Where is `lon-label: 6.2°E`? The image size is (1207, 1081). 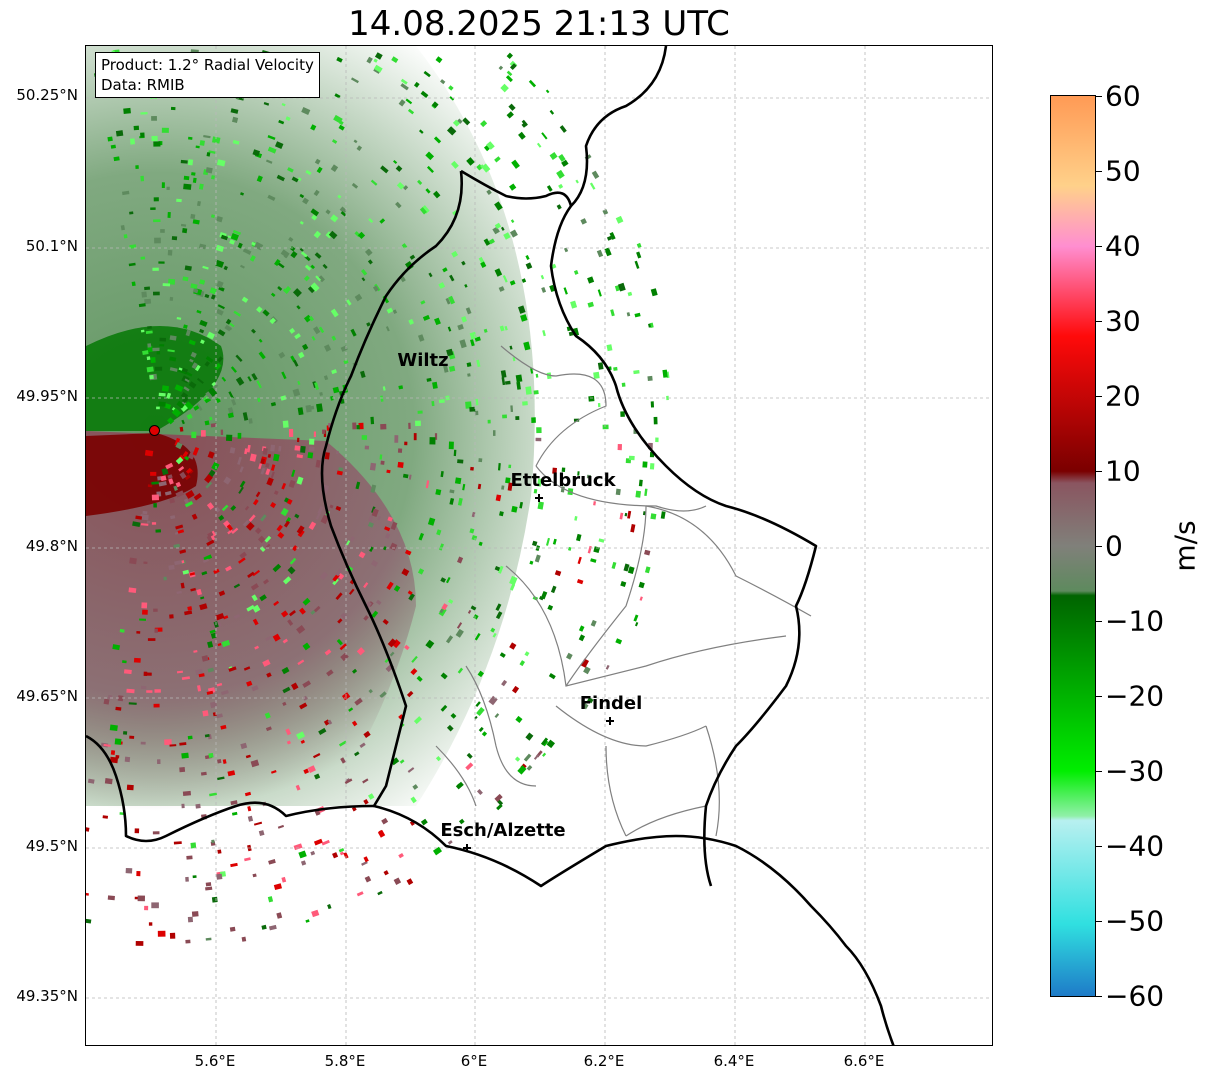 lon-label: 6.2°E is located at coordinates (604, 1061).